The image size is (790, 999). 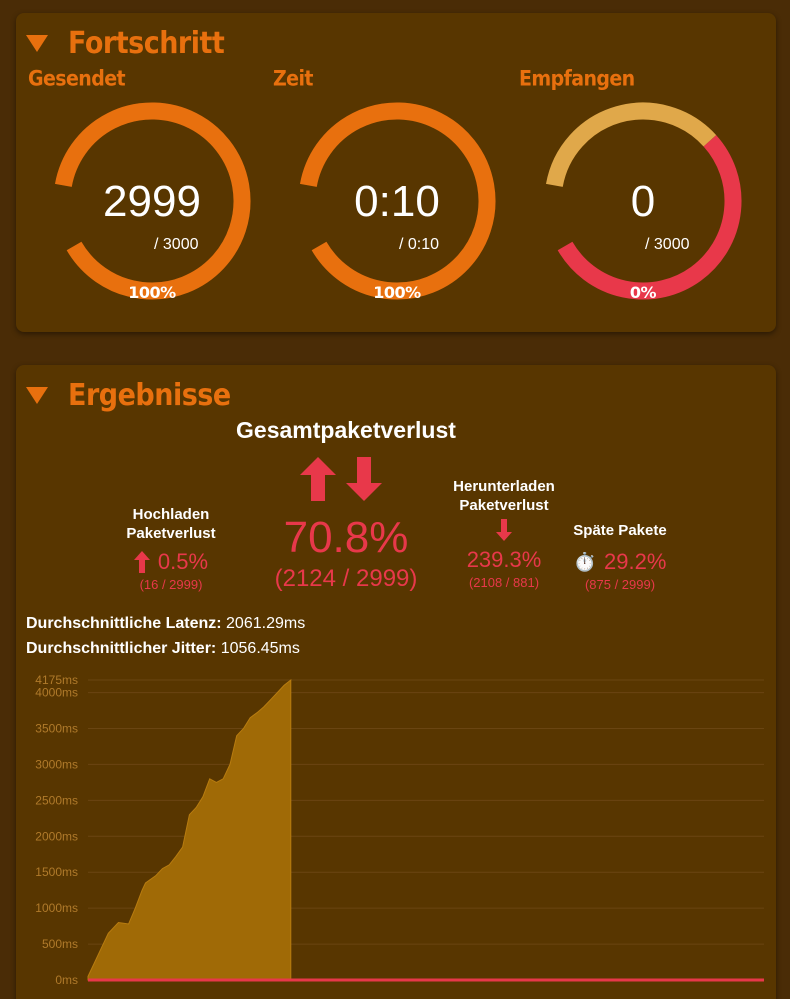 I want to click on gauge-sent-percent: 100%, so click(x=152, y=292).